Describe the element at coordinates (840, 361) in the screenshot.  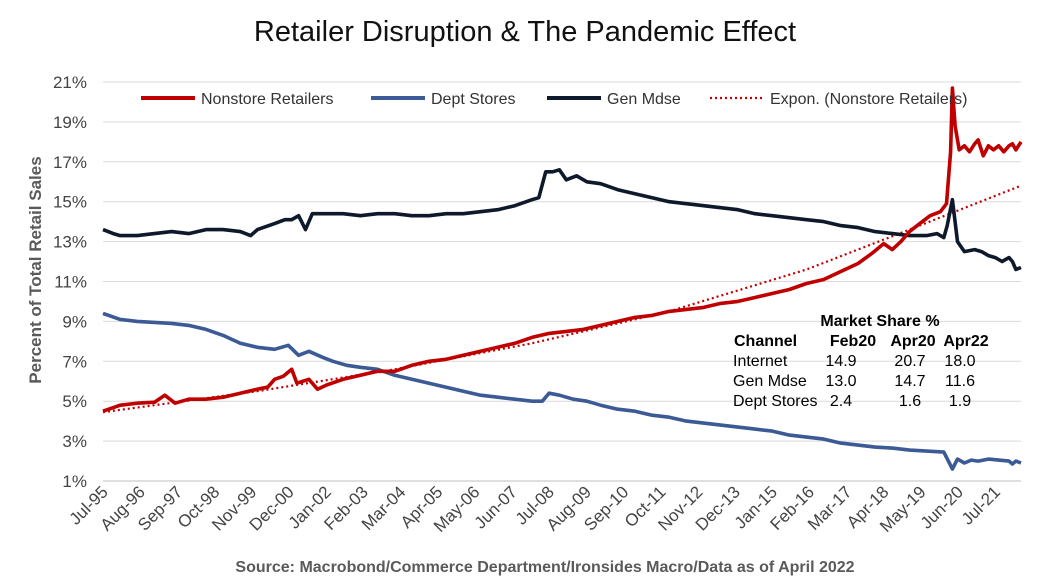
I see `table-cell: 14.9` at that location.